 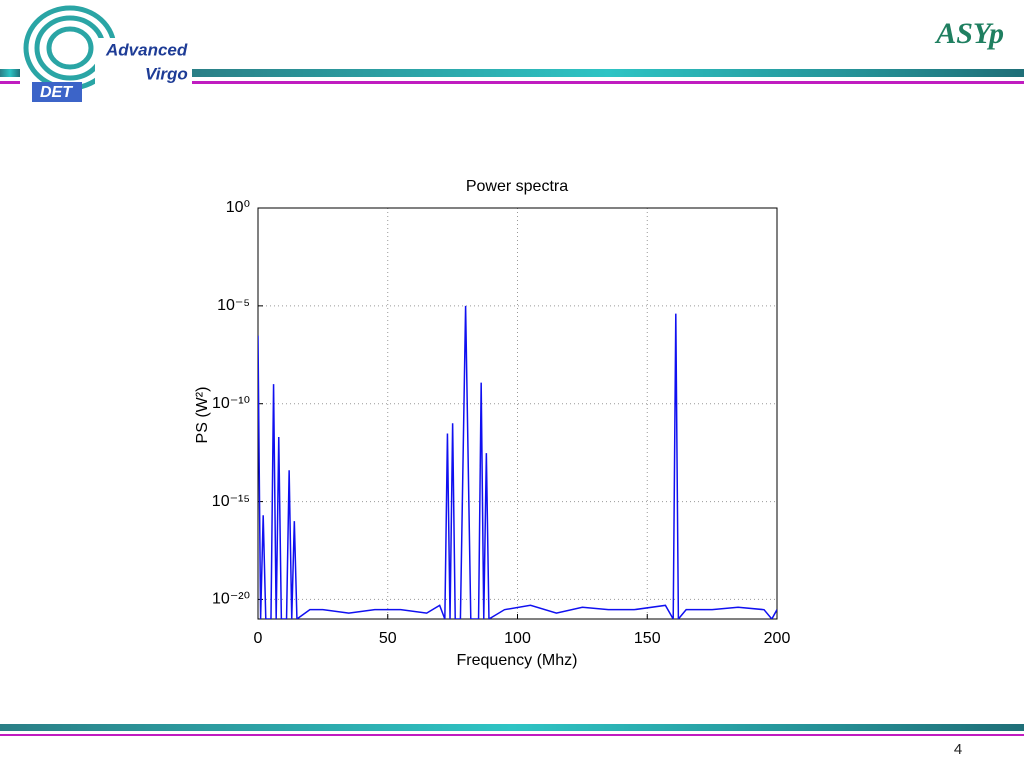 I want to click on x-tick-label: 150, so click(x=647, y=638).